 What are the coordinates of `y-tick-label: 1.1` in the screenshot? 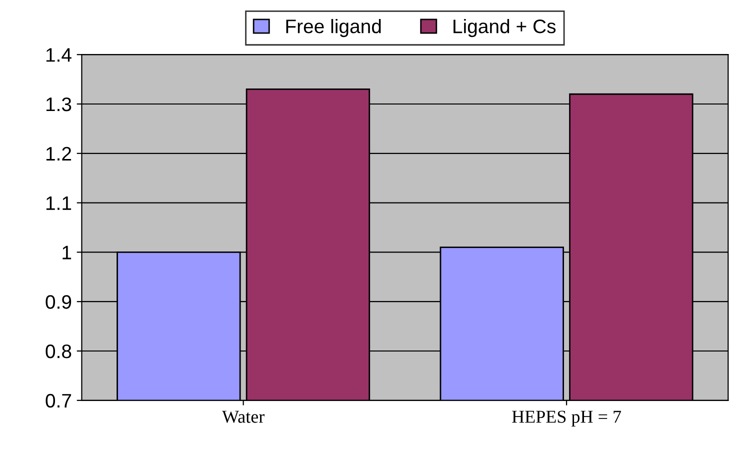 It's located at (59, 203).